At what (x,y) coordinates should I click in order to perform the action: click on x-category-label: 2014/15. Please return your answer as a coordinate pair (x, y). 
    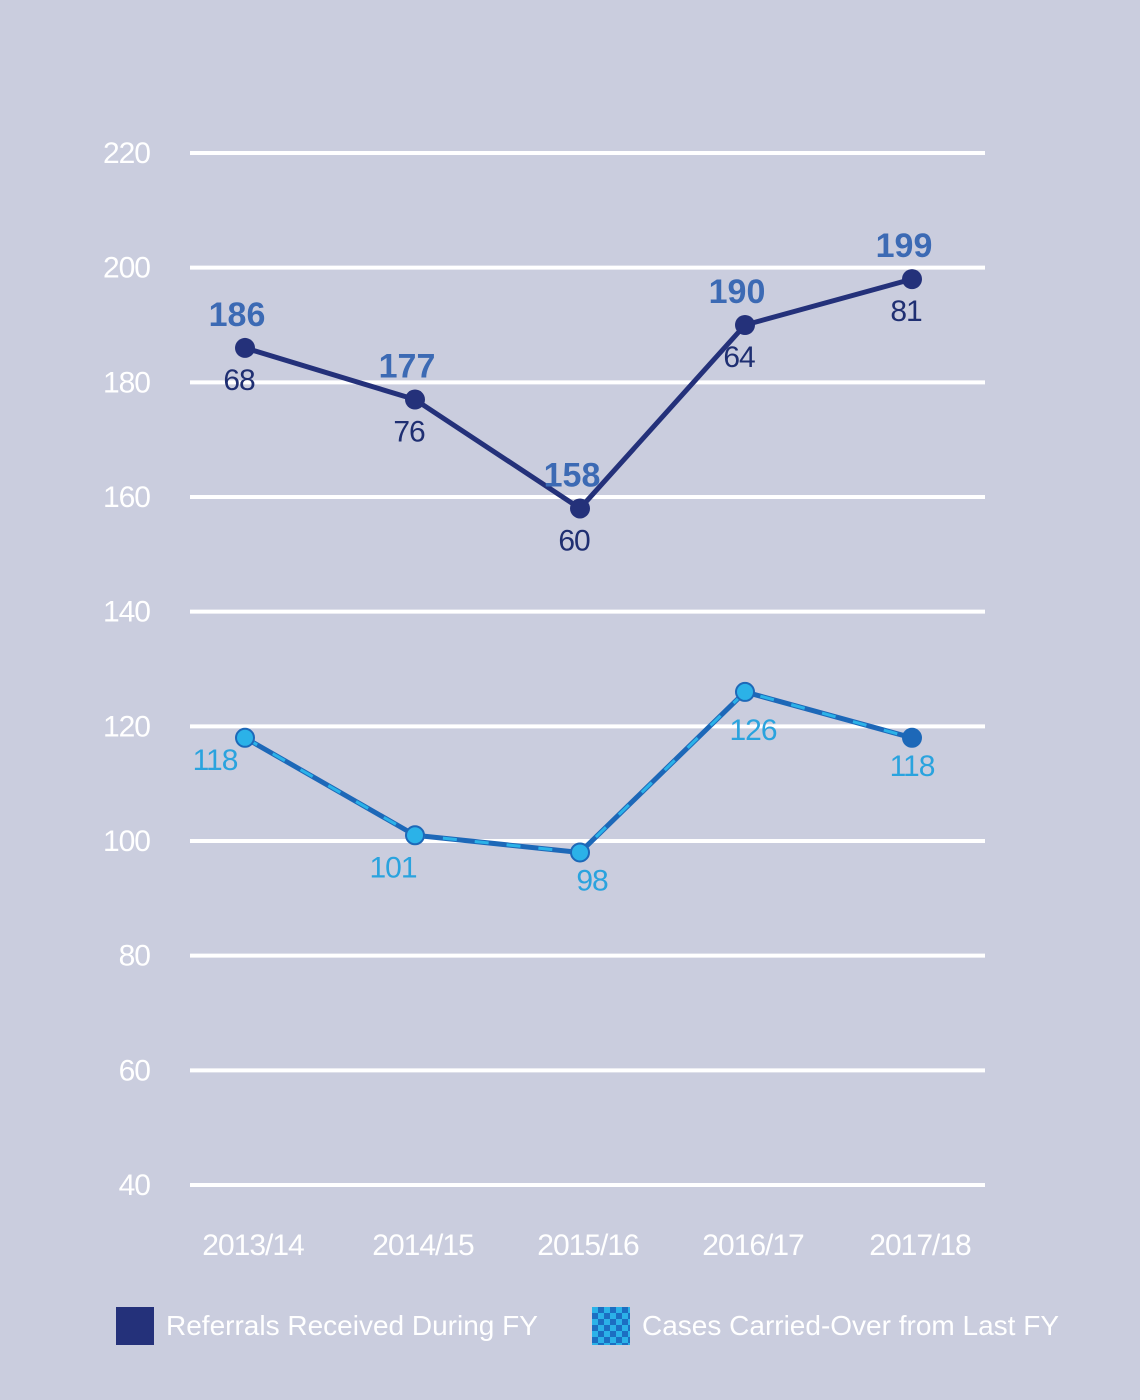
    Looking at the image, I should click on (423, 1245).